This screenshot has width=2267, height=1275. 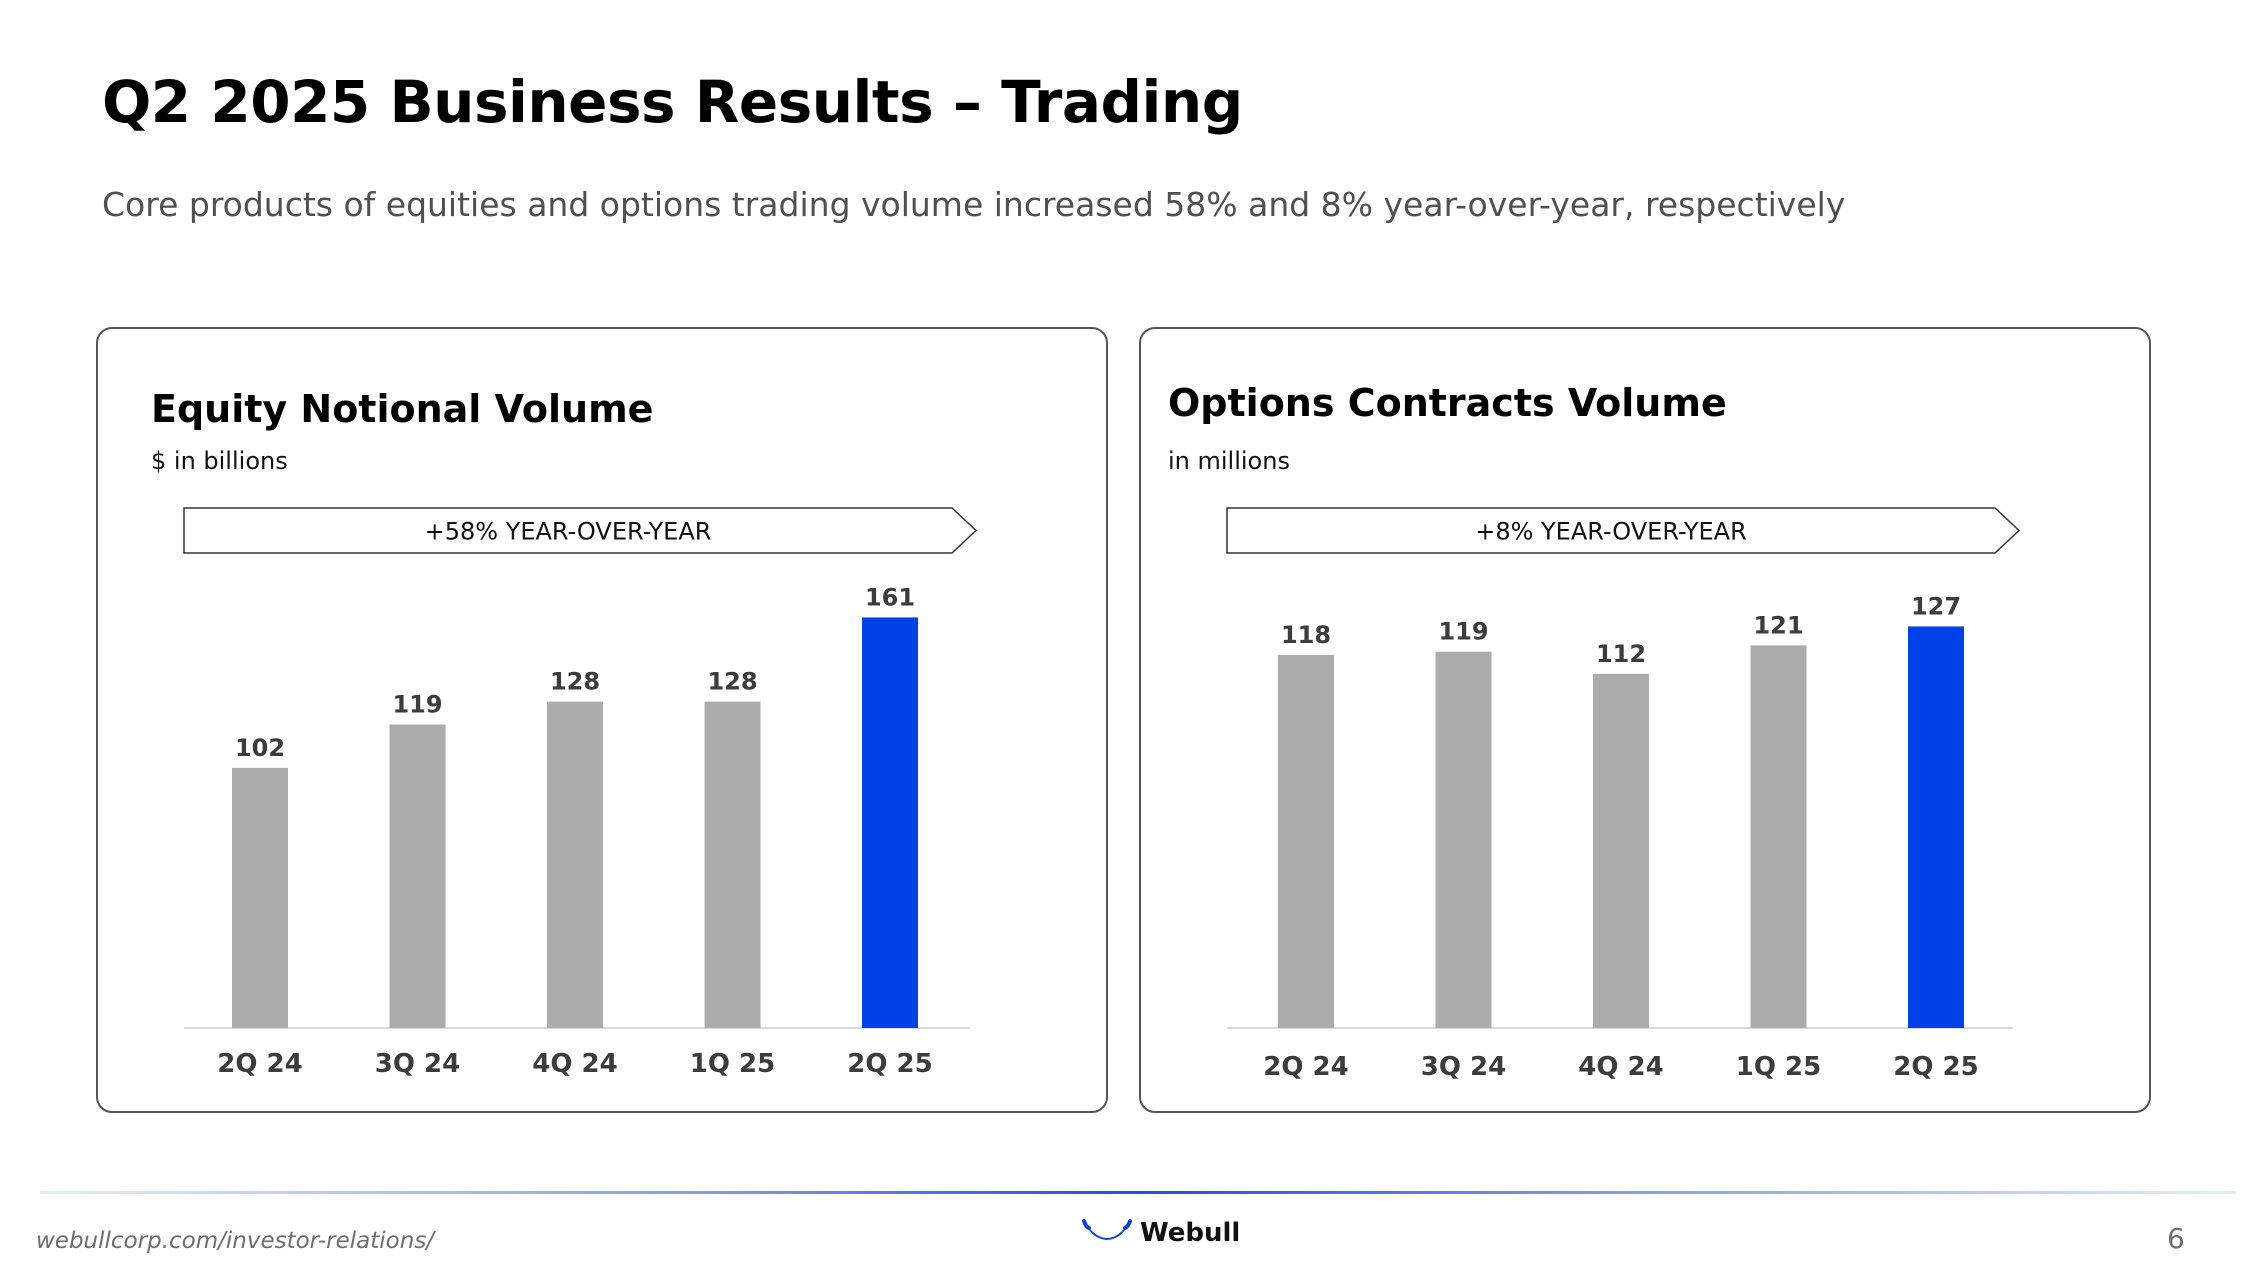 I want to click on equity-category-label-1: 3Q 24, so click(x=417, y=1064).